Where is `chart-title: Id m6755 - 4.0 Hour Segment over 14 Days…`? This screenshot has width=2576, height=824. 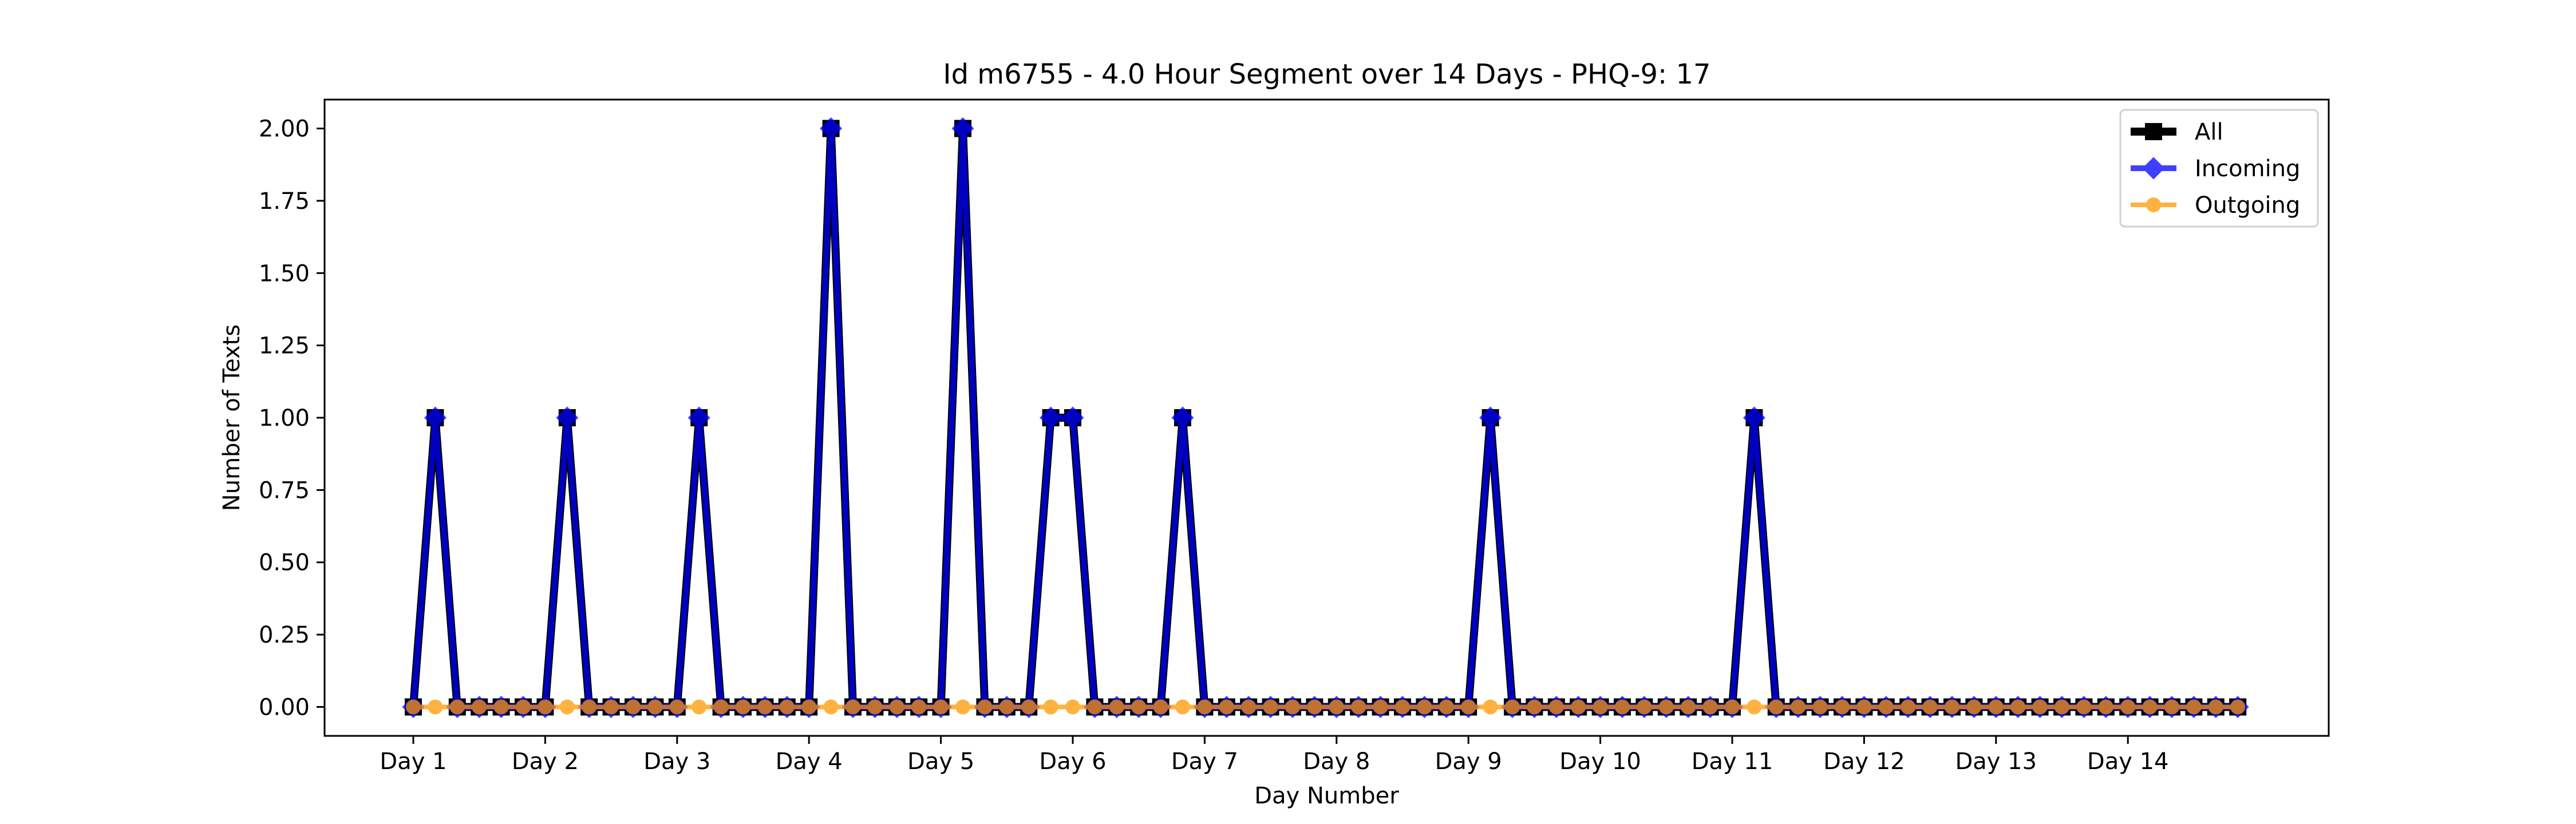 chart-title: Id m6755 - 4.0 Hour Segment over 14 Days… is located at coordinates (1326, 74).